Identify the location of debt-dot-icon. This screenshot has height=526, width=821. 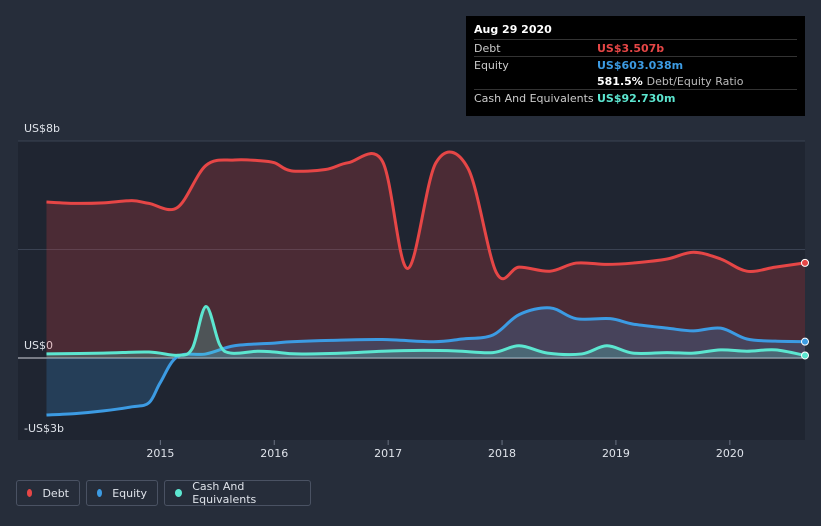
(30, 493).